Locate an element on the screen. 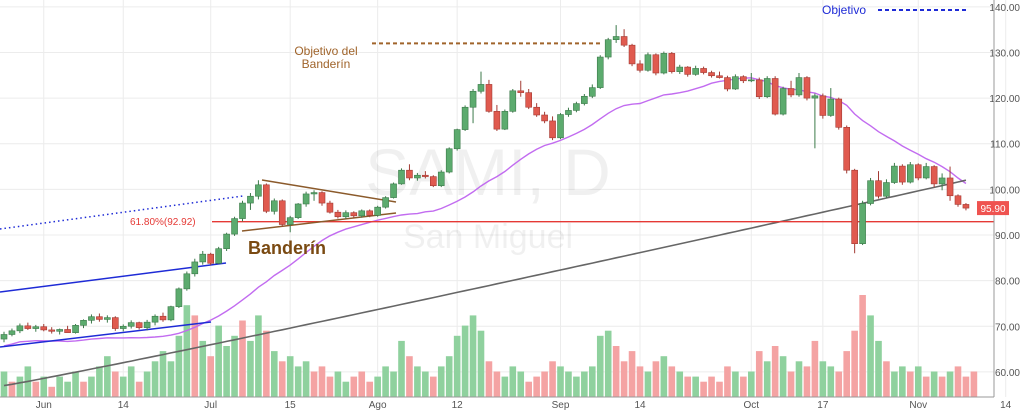 The height and width of the screenshot is (415, 1024). last-price-badge is located at coordinates (993, 208).